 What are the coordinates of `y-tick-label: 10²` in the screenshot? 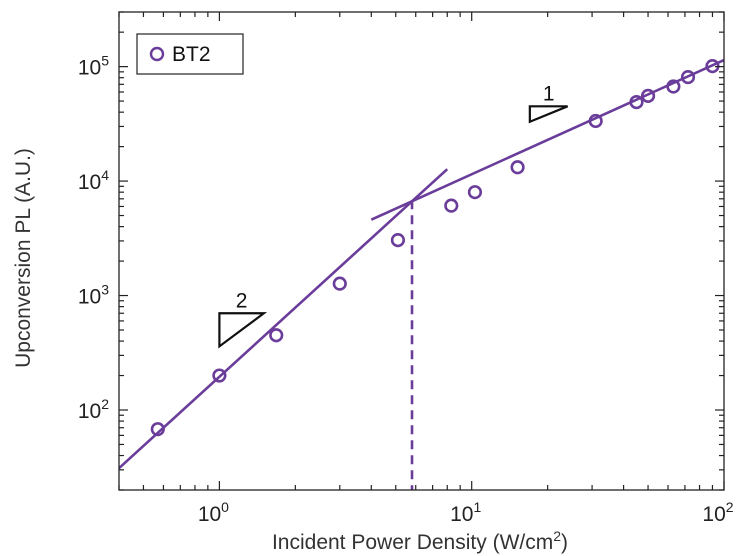 It's located at (93, 409).